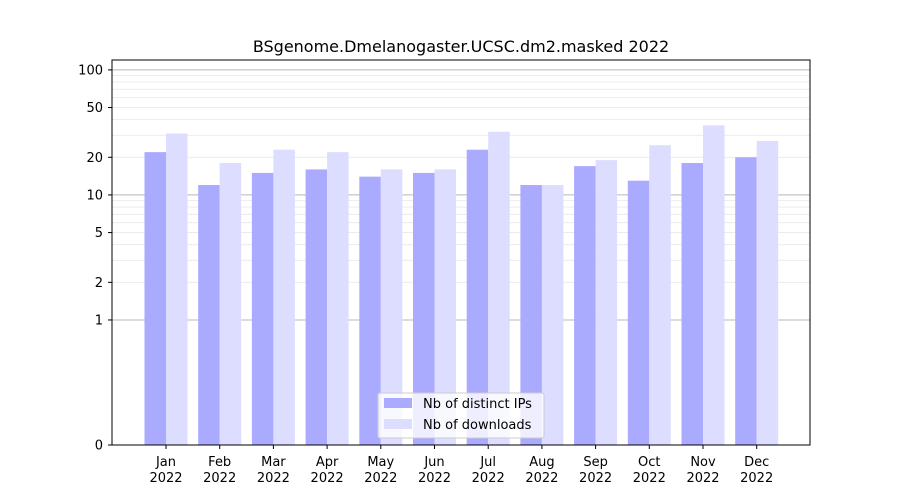 The width and height of the screenshot is (900, 500). I want to click on y-tick-label: 50, so click(94, 108).